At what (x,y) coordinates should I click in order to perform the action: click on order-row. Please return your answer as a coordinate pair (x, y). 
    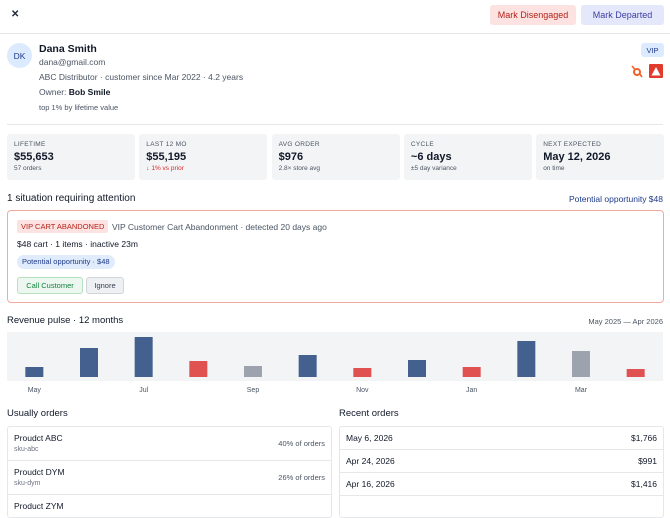
    Looking at the image, I should click on (501, 506).